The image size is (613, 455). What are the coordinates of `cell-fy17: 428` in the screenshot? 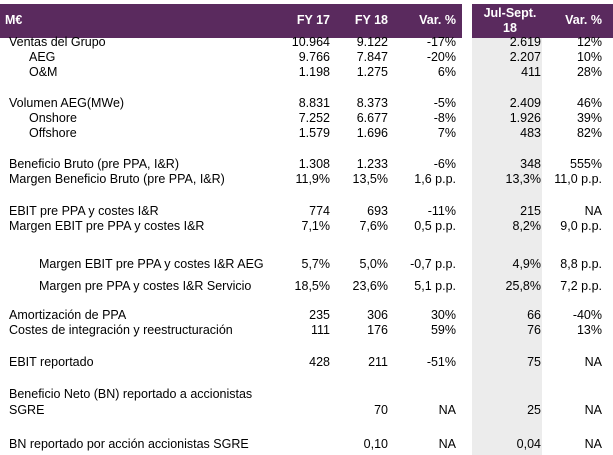 It's located at (319, 362).